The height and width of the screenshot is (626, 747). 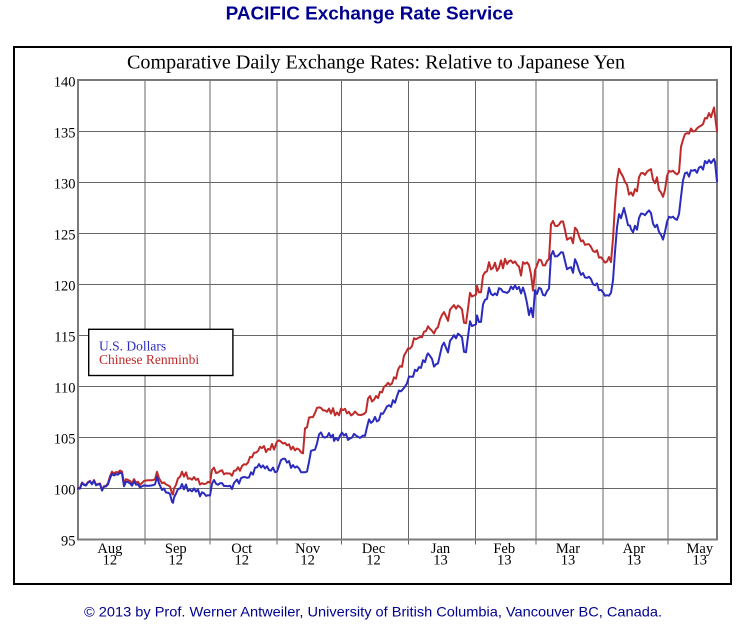 What do you see at coordinates (65, 185) in the screenshot?
I see `svg-text: 130` at bounding box center [65, 185].